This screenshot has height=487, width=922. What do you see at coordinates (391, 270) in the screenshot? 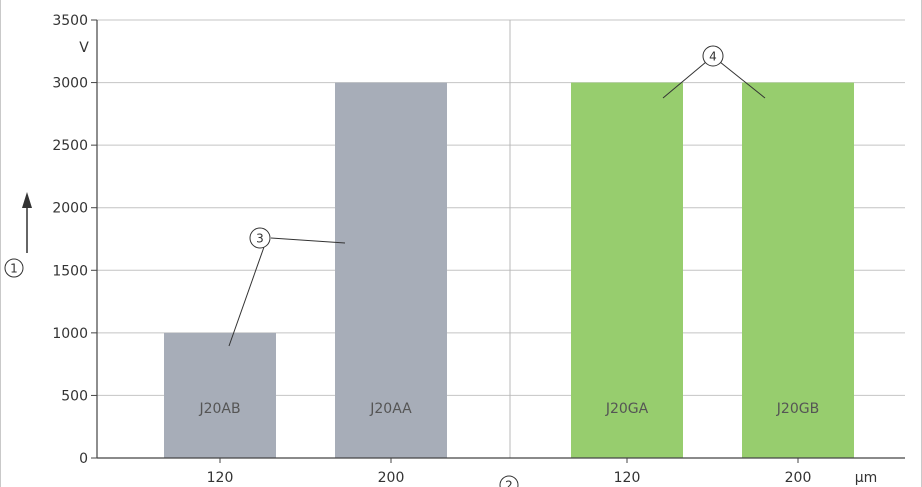
I see `bar-j20aa` at bounding box center [391, 270].